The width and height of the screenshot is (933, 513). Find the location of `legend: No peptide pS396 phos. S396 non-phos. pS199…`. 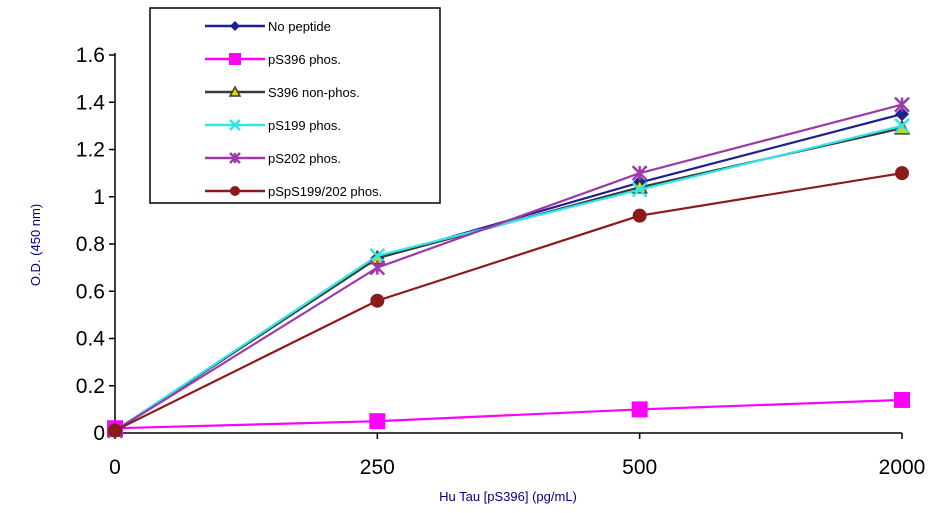

legend: No peptide pS396 phos. S396 non-phos. pS199… is located at coordinates (295, 105).